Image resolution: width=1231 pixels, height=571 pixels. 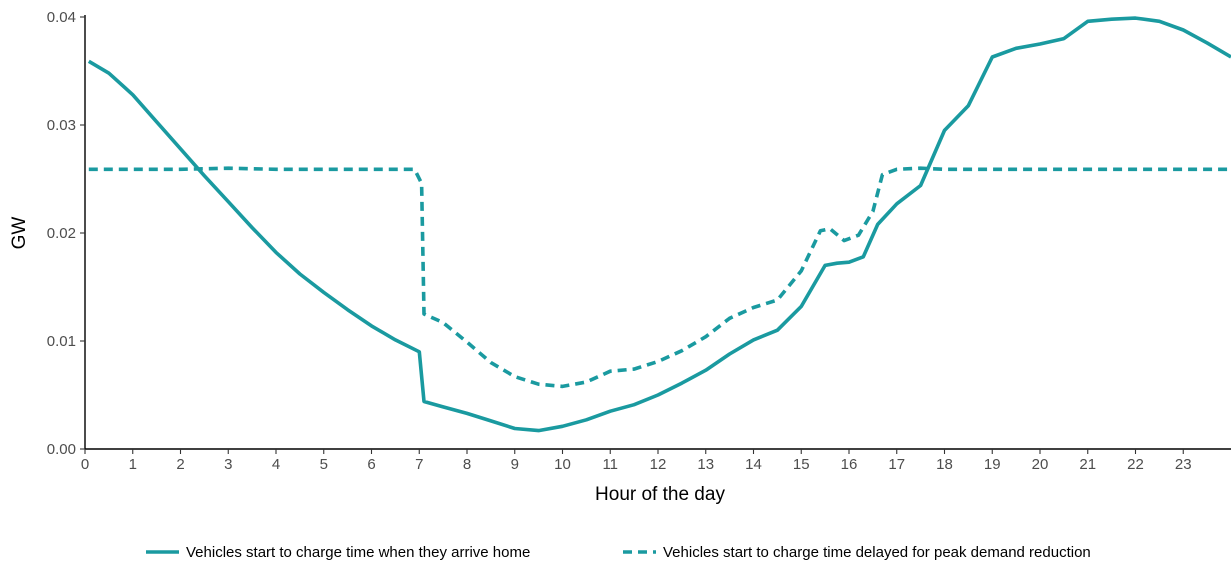 What do you see at coordinates (660, 494) in the screenshot?
I see `x-axis-title: Hour of the day` at bounding box center [660, 494].